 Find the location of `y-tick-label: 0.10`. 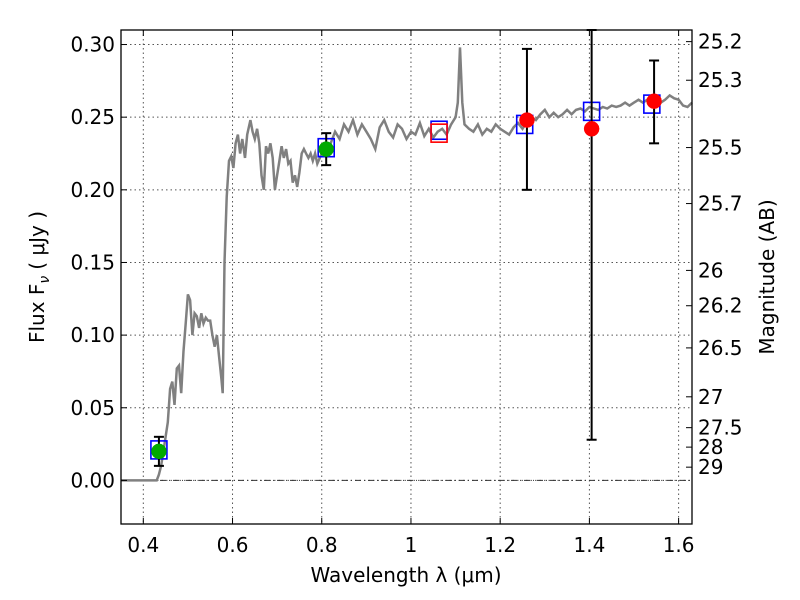

y-tick-label: 0.10 is located at coordinates (92, 335).